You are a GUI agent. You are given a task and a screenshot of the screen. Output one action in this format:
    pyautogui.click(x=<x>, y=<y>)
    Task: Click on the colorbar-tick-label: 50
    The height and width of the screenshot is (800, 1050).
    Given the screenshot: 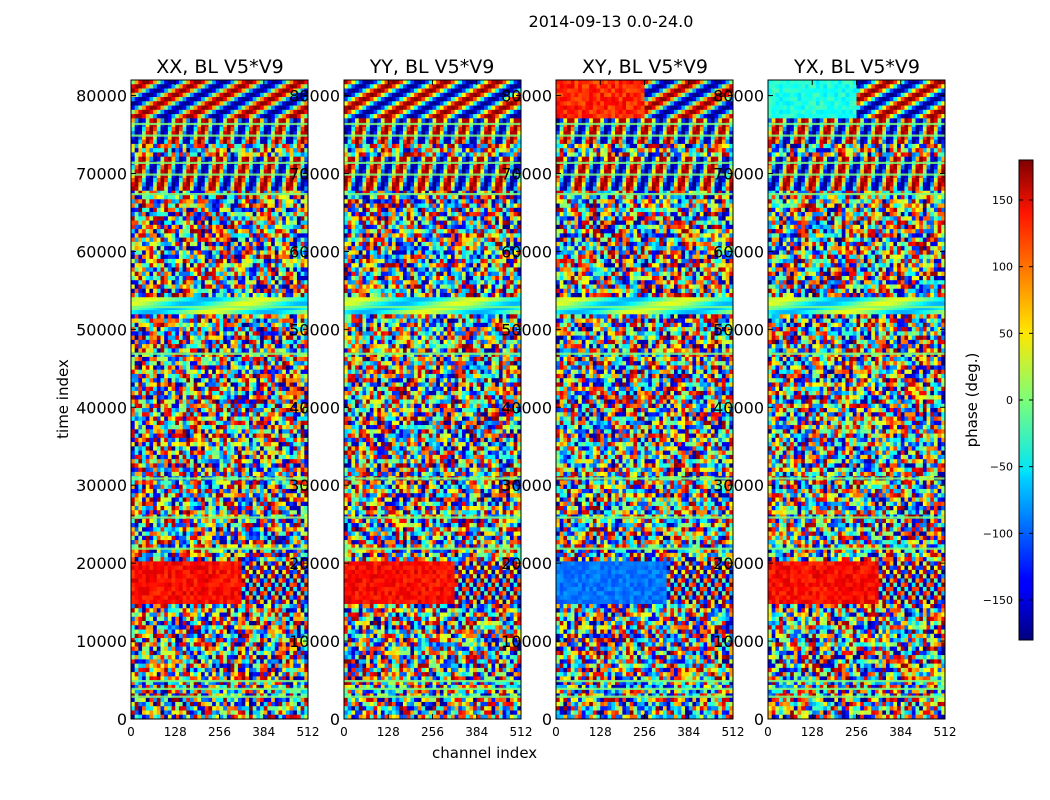 What is the action you would take?
    pyautogui.click(x=1006, y=333)
    